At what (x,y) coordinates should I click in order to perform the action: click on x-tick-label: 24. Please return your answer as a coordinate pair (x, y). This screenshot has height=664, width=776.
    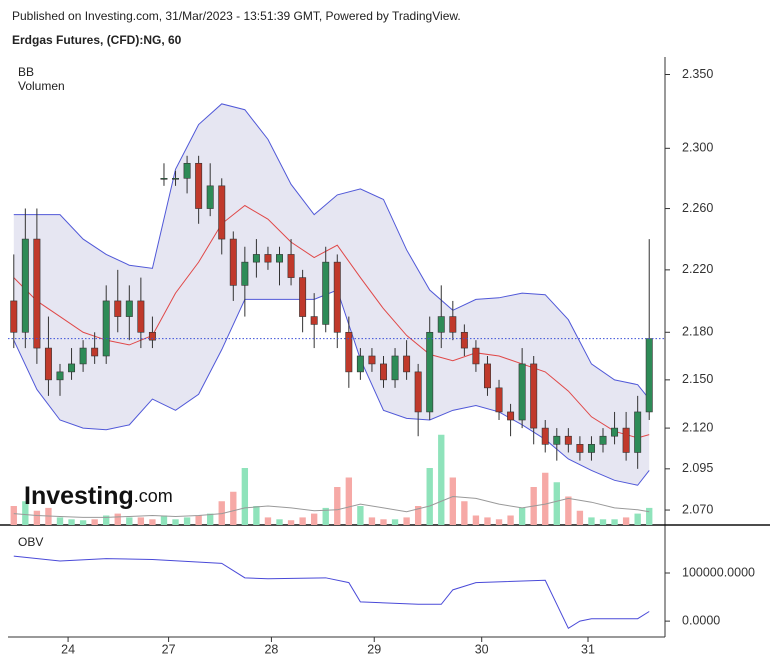
    Looking at the image, I should click on (68, 649).